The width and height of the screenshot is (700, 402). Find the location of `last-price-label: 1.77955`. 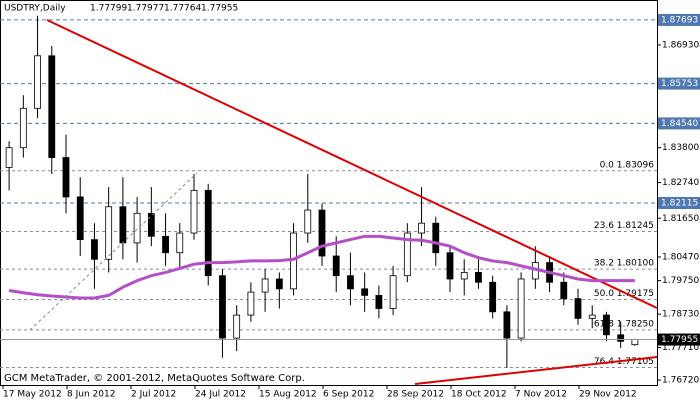

last-price-label: 1.77955 is located at coordinates (679, 340).